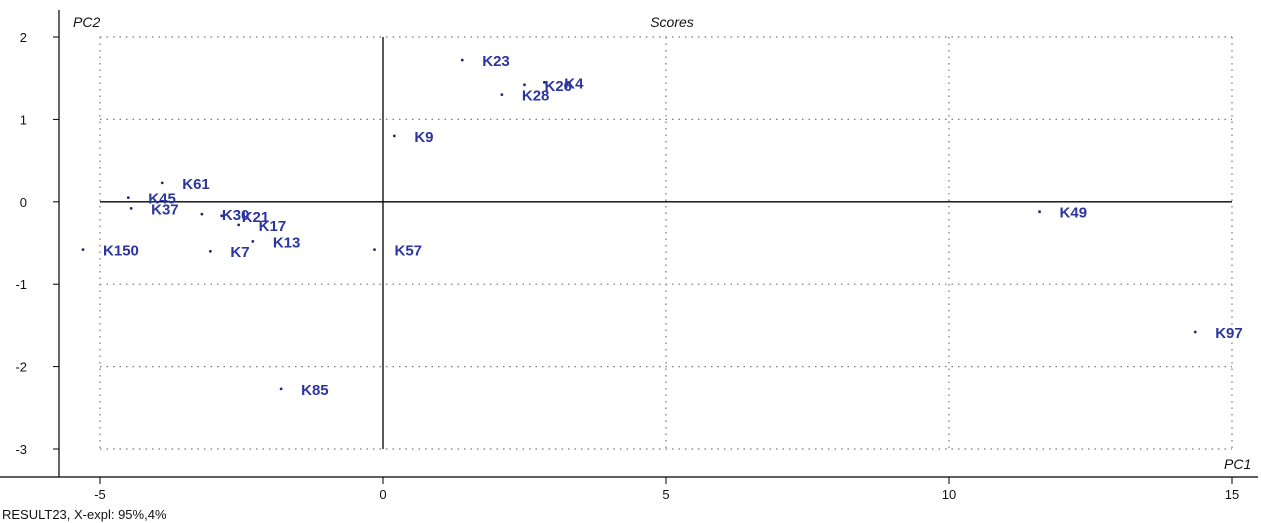 The width and height of the screenshot is (1261, 523). I want to click on point-label-k17: K17, so click(273, 226).